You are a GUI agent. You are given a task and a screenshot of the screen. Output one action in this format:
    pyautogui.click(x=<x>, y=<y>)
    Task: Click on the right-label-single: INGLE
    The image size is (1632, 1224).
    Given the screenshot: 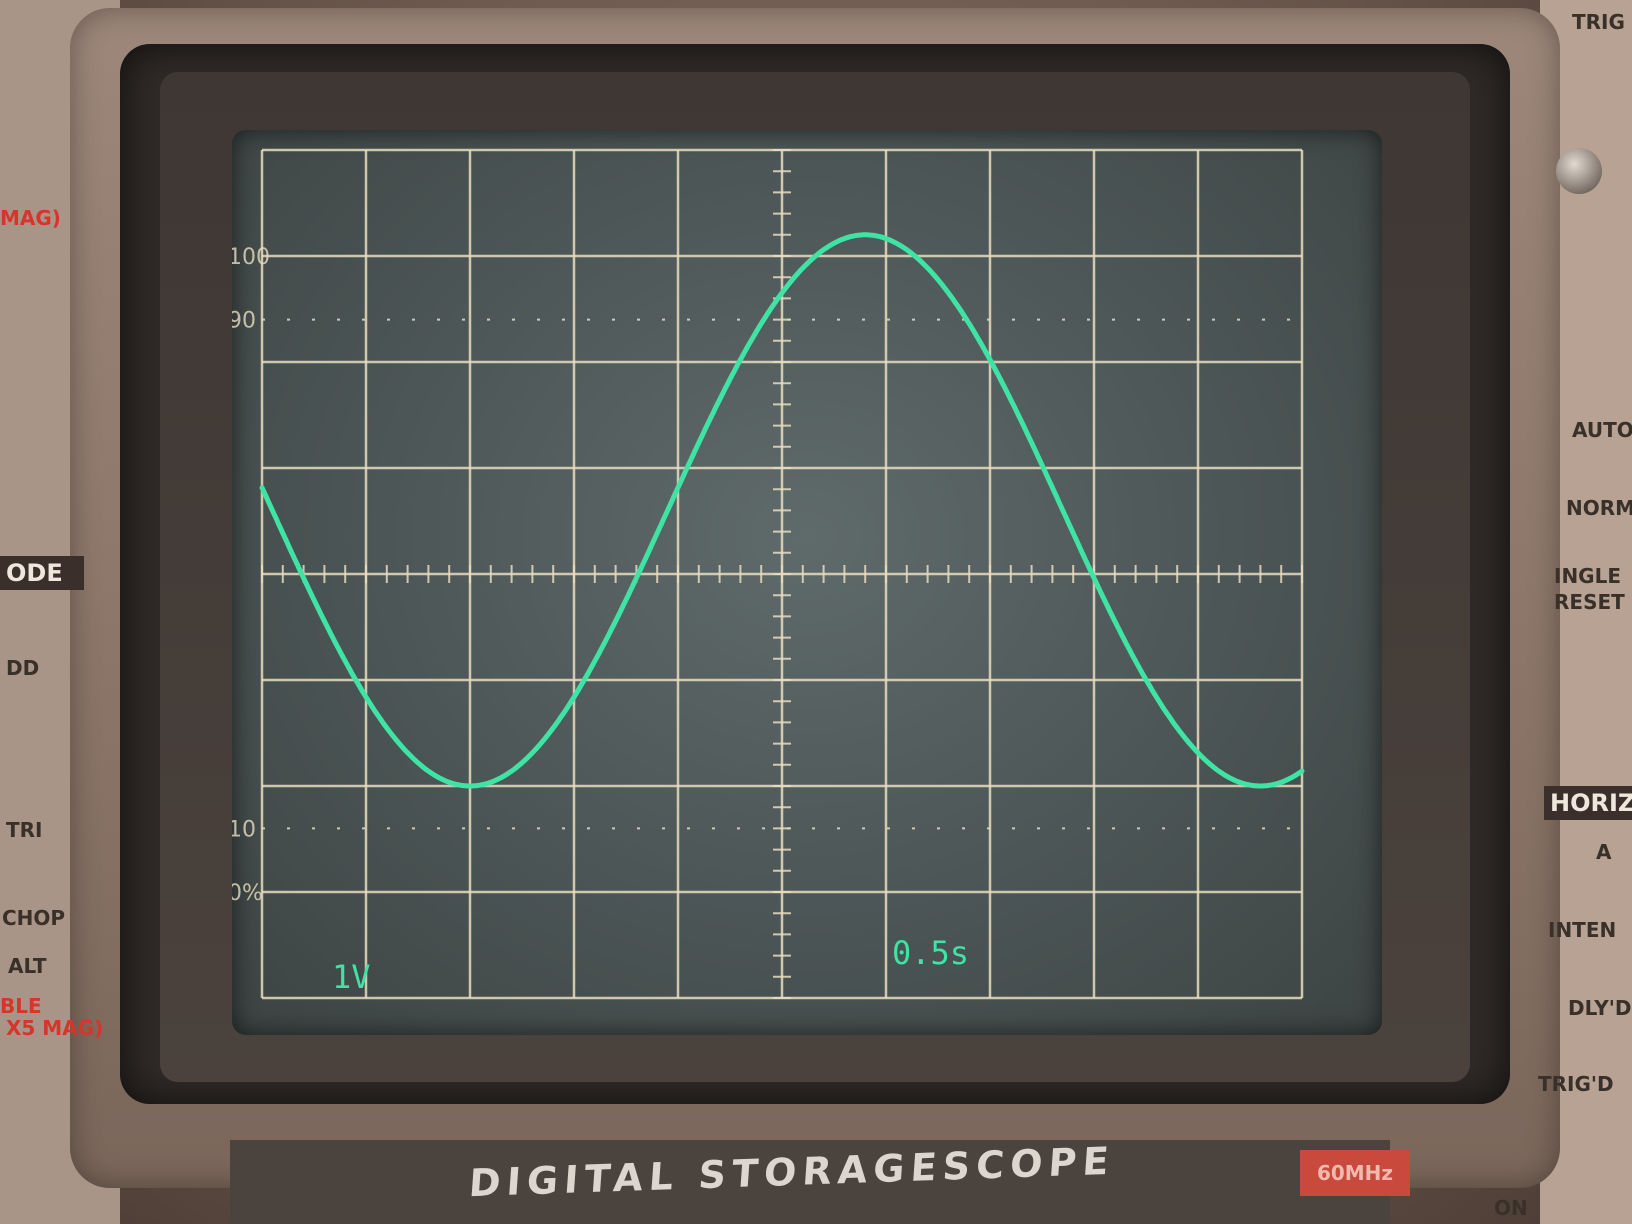 What is the action you would take?
    pyautogui.click(x=1588, y=576)
    